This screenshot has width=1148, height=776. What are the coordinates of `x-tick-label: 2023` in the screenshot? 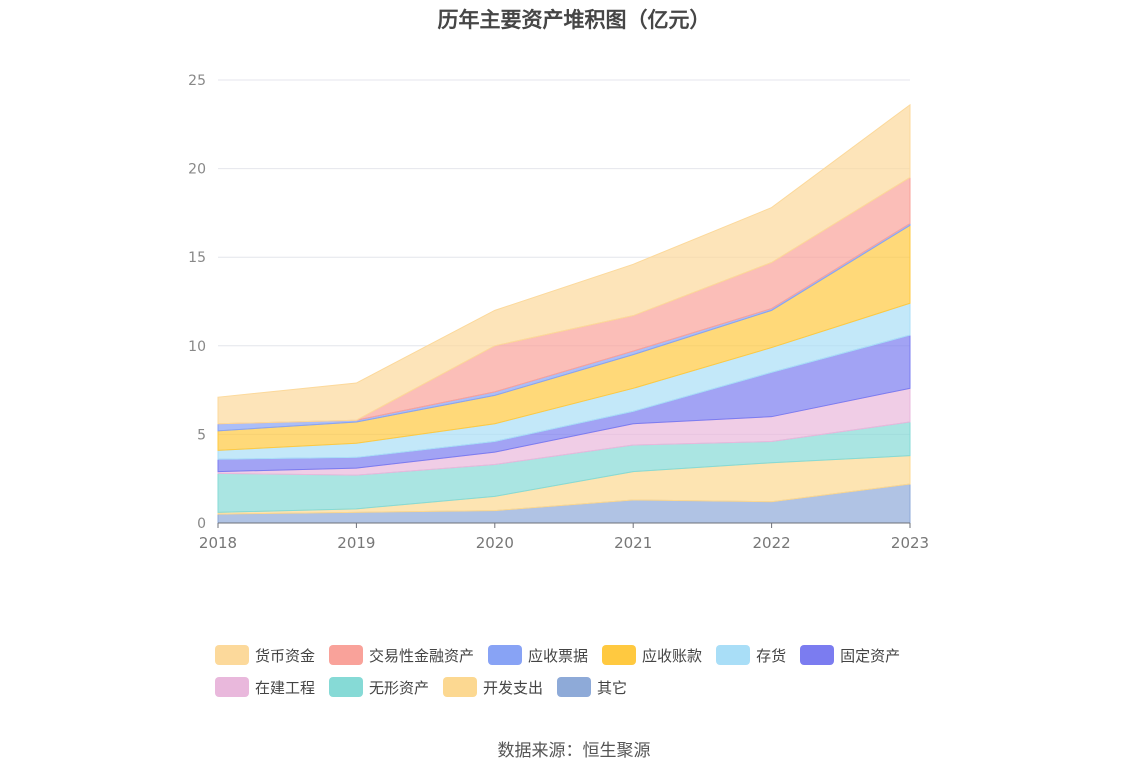 It's located at (910, 543).